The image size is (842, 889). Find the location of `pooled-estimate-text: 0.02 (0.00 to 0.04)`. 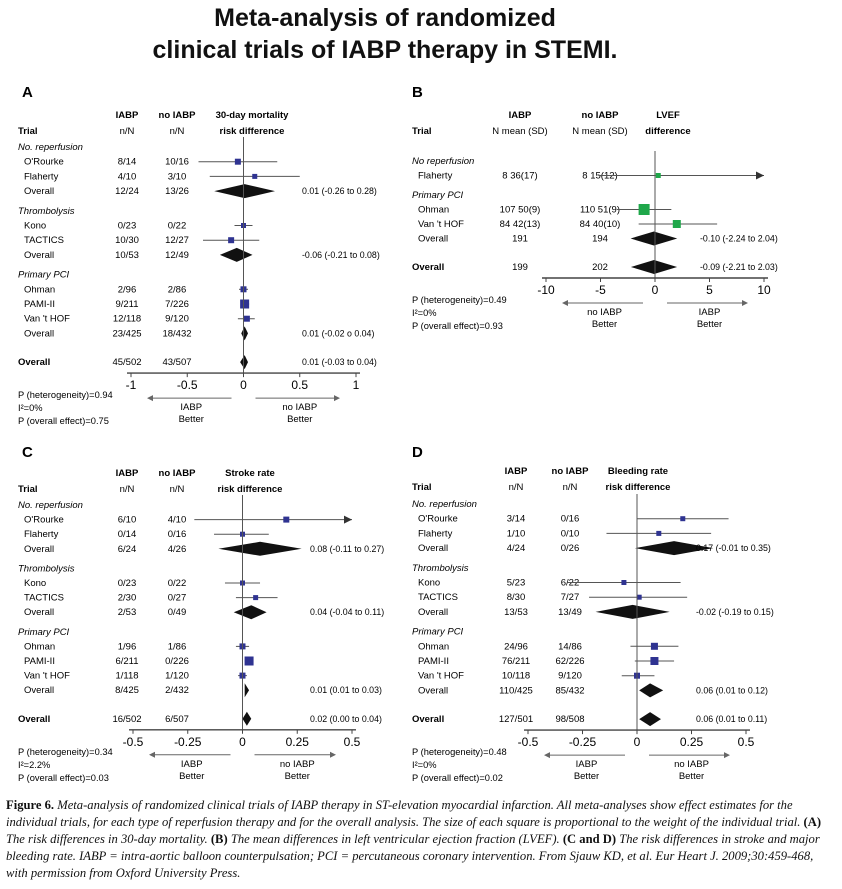

pooled-estimate-text: 0.02 (0.00 to 0.04) is located at coordinates (346, 719).